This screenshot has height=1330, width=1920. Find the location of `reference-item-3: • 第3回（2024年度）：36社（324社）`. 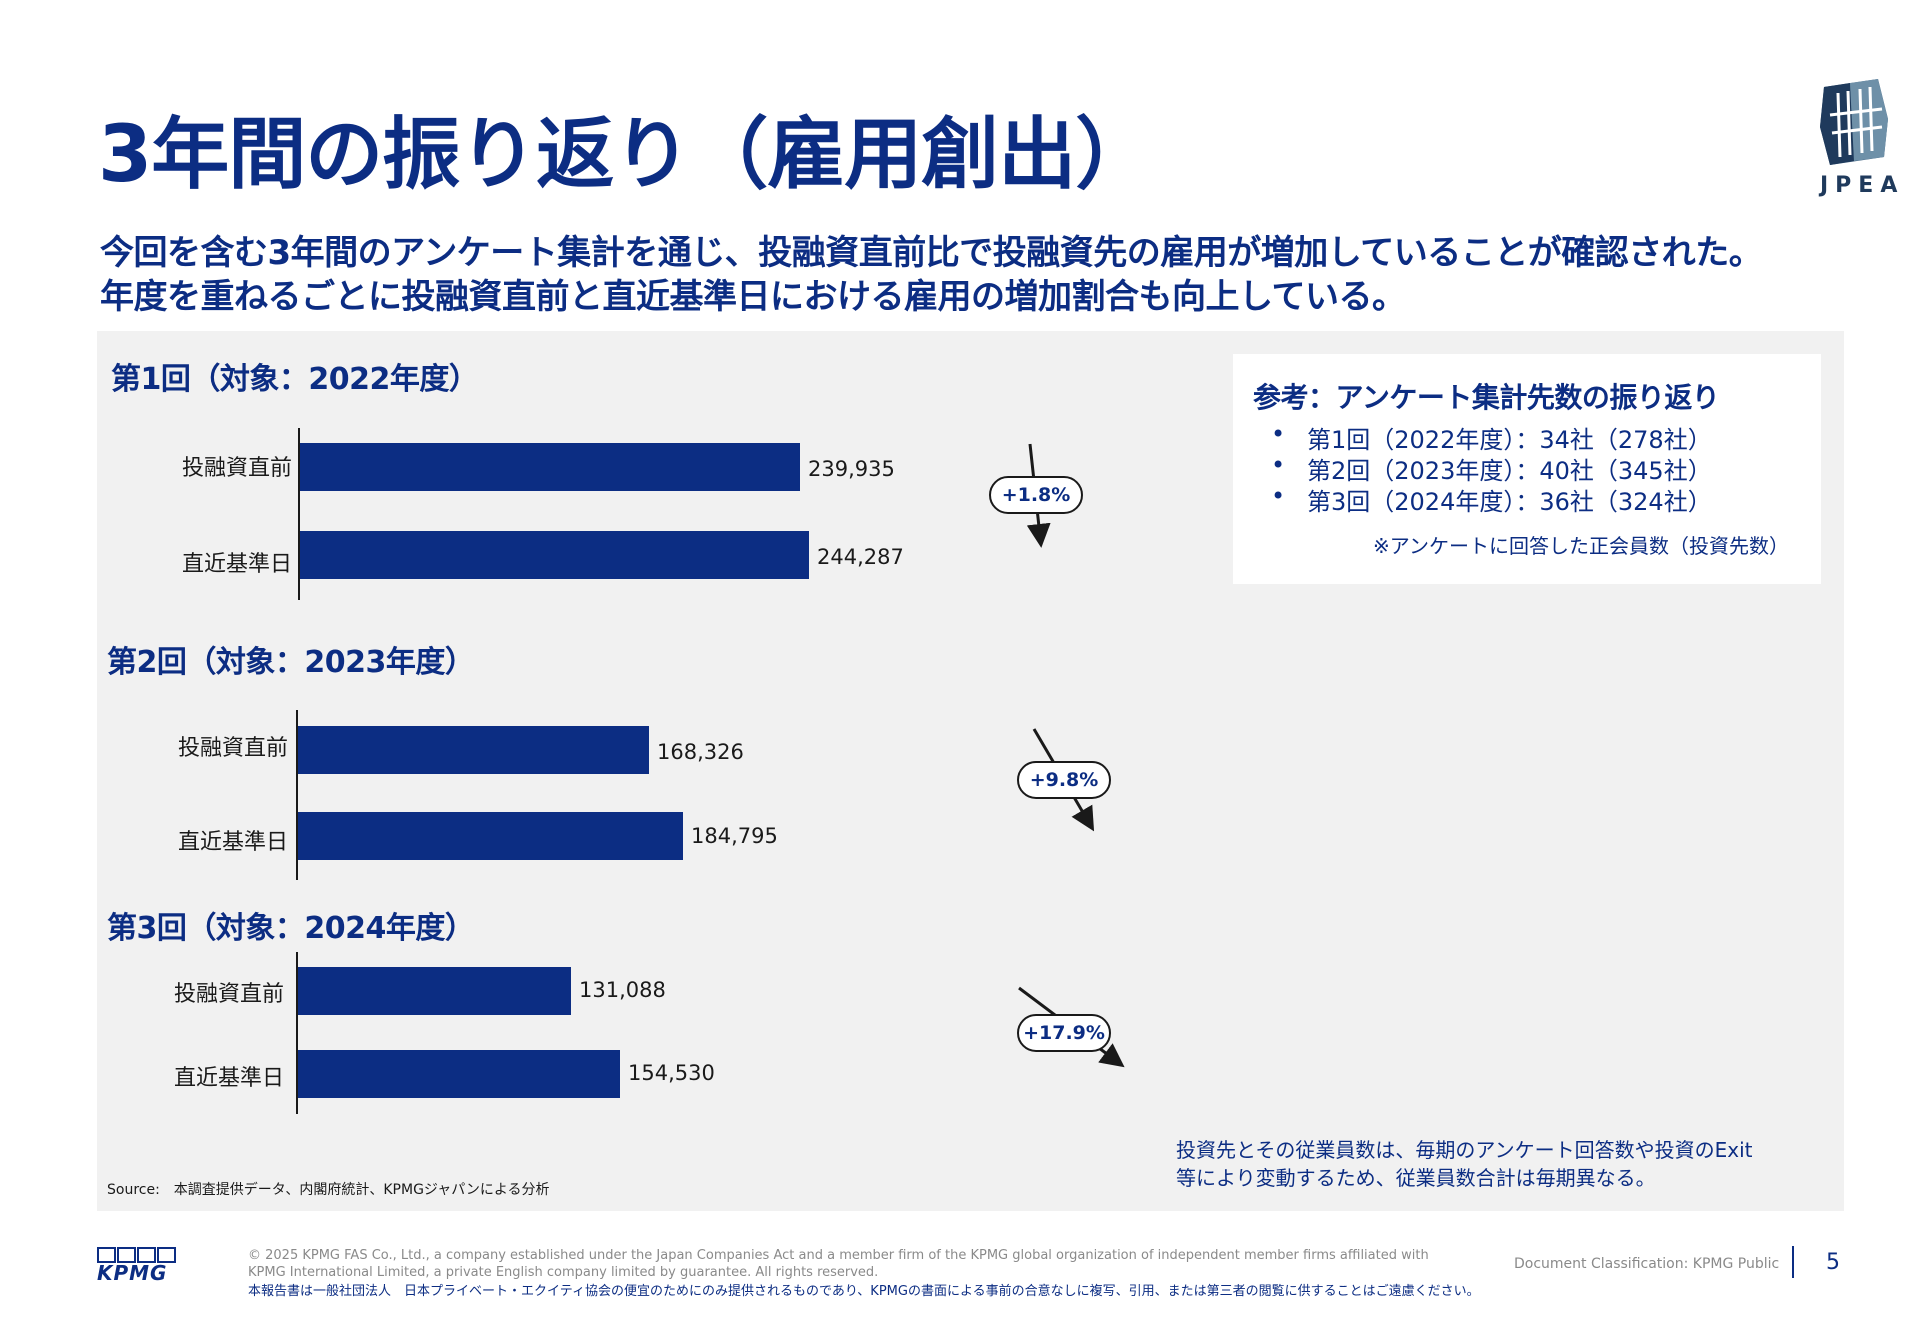

reference-item-3: • 第3回（2024年度）：36社（324社） is located at coordinates (1527, 499).